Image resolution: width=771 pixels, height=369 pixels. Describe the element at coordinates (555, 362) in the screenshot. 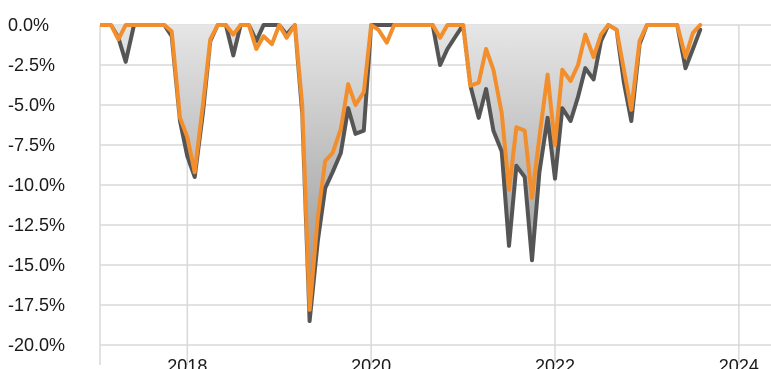

I see `x-tick-label: 2022` at that location.